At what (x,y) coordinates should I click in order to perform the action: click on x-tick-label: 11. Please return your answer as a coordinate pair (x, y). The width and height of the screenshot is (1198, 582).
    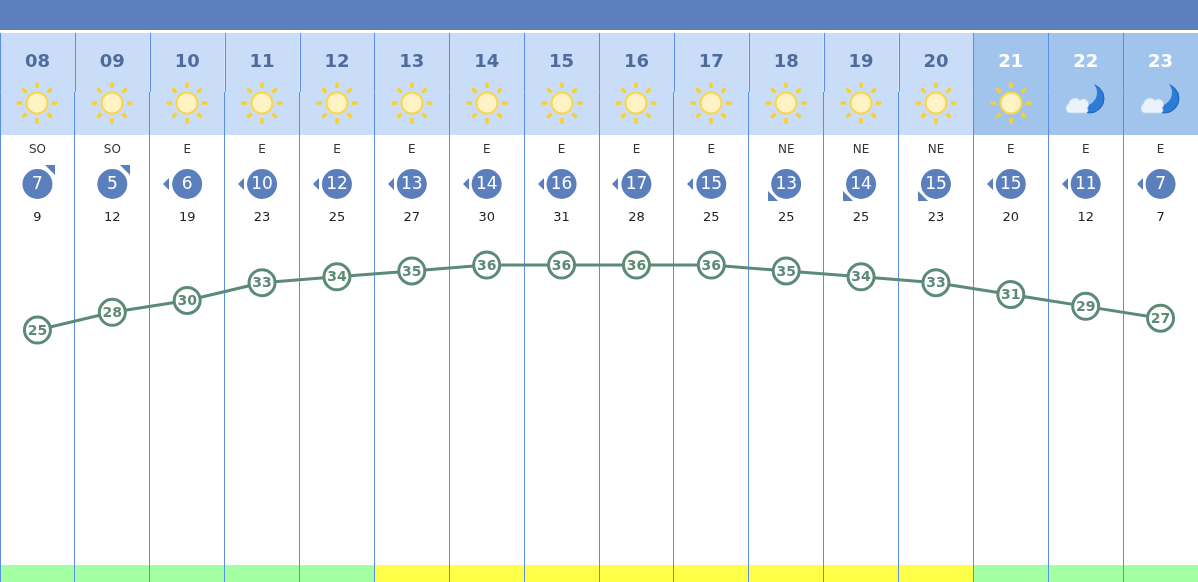
    Looking at the image, I should click on (262, 61).